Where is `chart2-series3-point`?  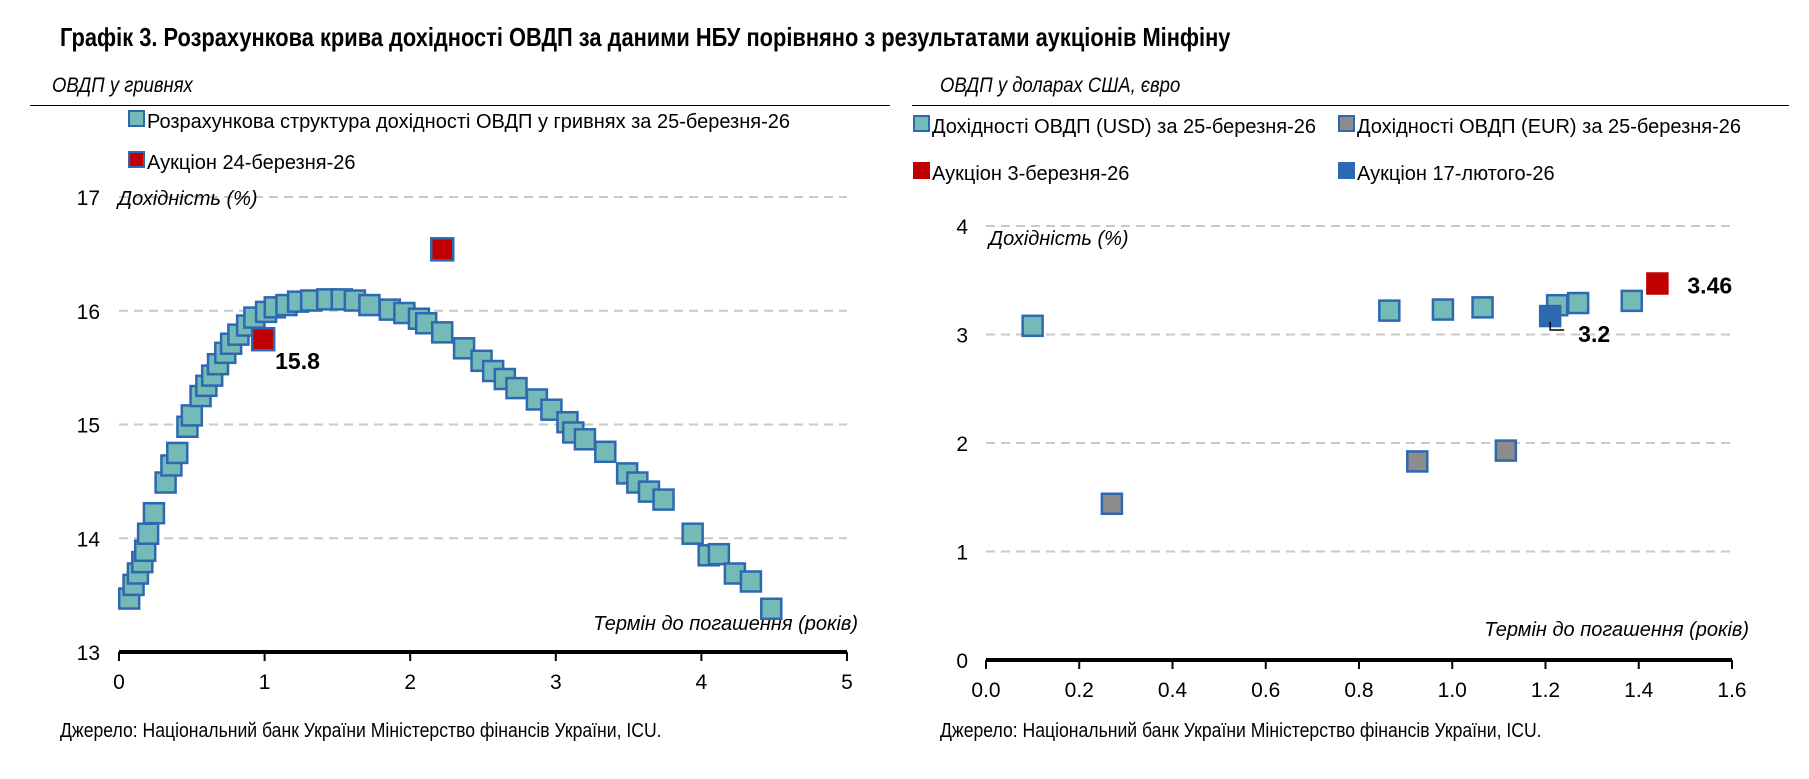 chart2-series3-point is located at coordinates (1657, 283).